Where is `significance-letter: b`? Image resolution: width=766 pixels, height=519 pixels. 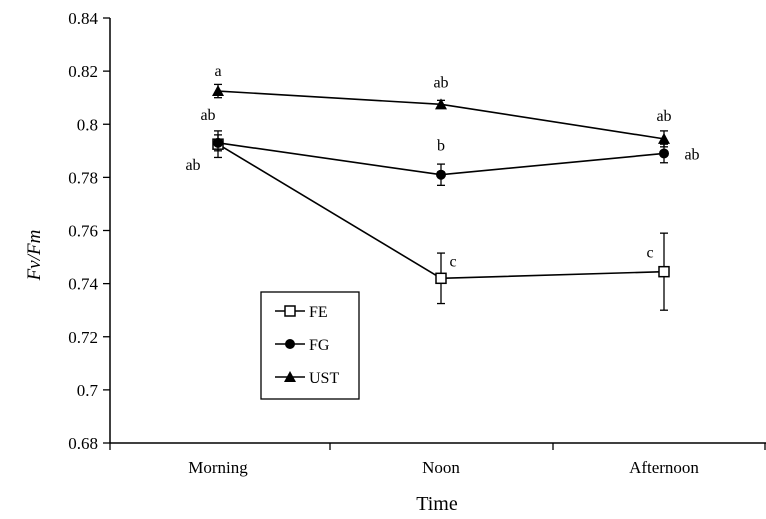 significance-letter: b is located at coordinates (441, 146).